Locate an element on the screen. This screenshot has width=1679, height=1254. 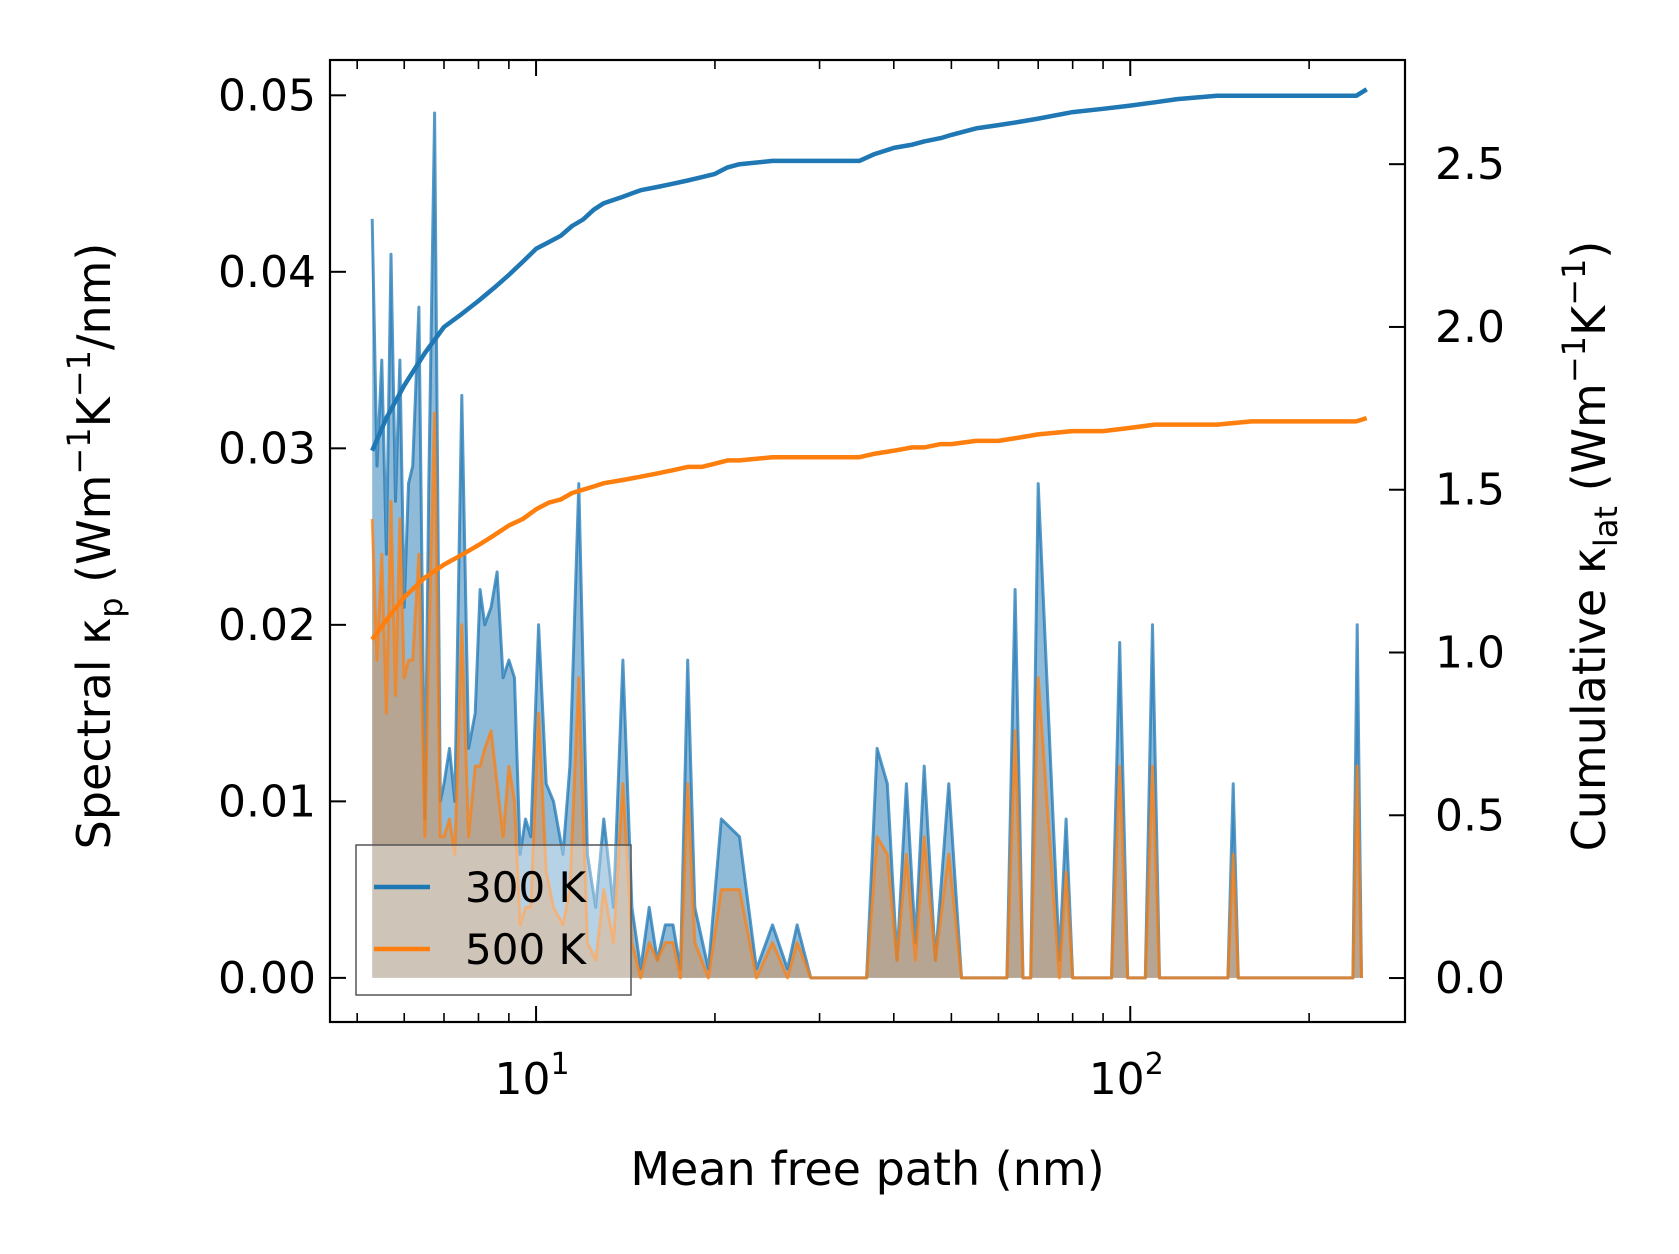
y-tick-label: 0.01 is located at coordinates (267, 801).